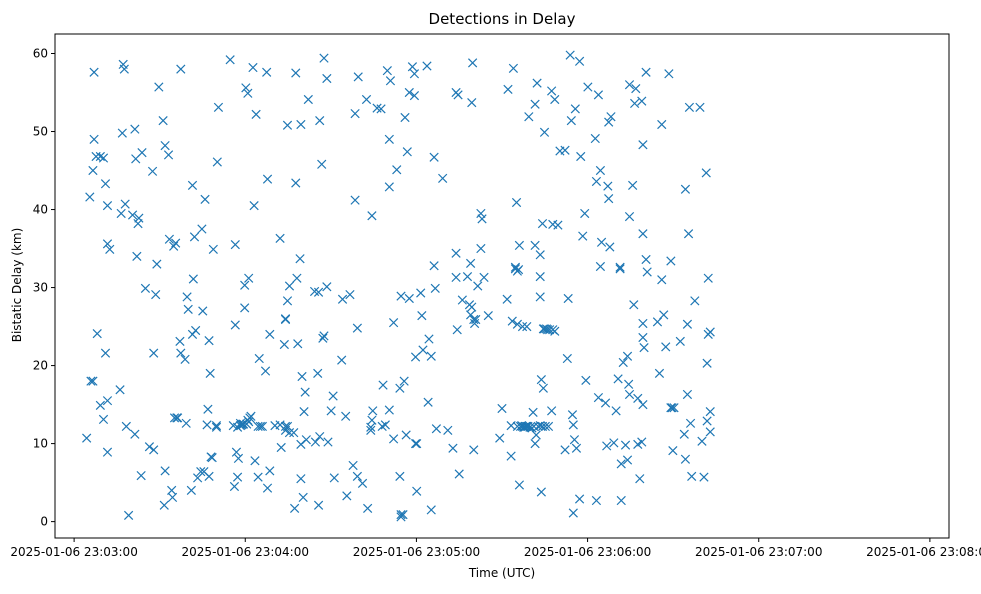 The height and width of the screenshot is (594, 981). Describe the element at coordinates (923, 552) in the screenshot. I see `x-tick-label: 2025-01-06 23:08:00` at that location.